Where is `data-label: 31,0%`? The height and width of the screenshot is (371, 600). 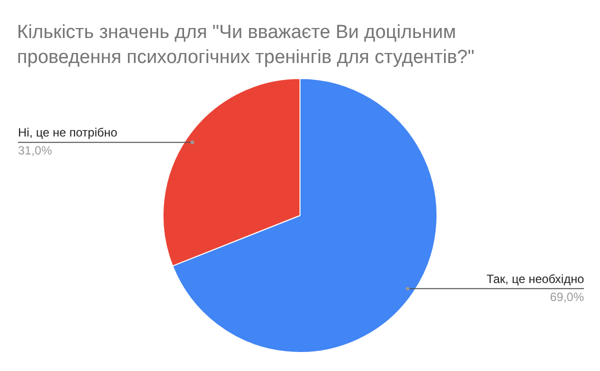 data-label: 31,0% is located at coordinates (35, 151).